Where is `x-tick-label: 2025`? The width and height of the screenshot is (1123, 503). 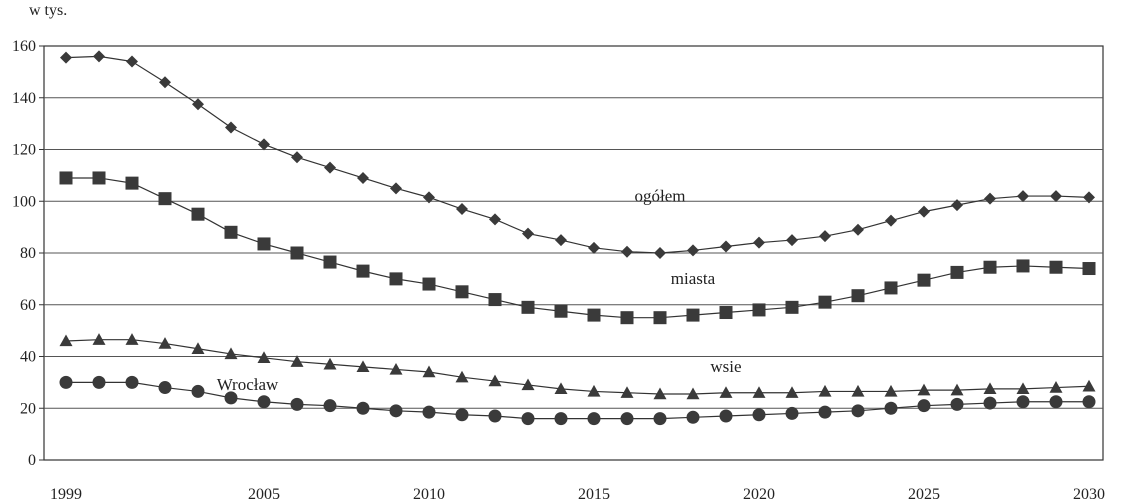 x-tick-label: 2025 is located at coordinates (924, 494).